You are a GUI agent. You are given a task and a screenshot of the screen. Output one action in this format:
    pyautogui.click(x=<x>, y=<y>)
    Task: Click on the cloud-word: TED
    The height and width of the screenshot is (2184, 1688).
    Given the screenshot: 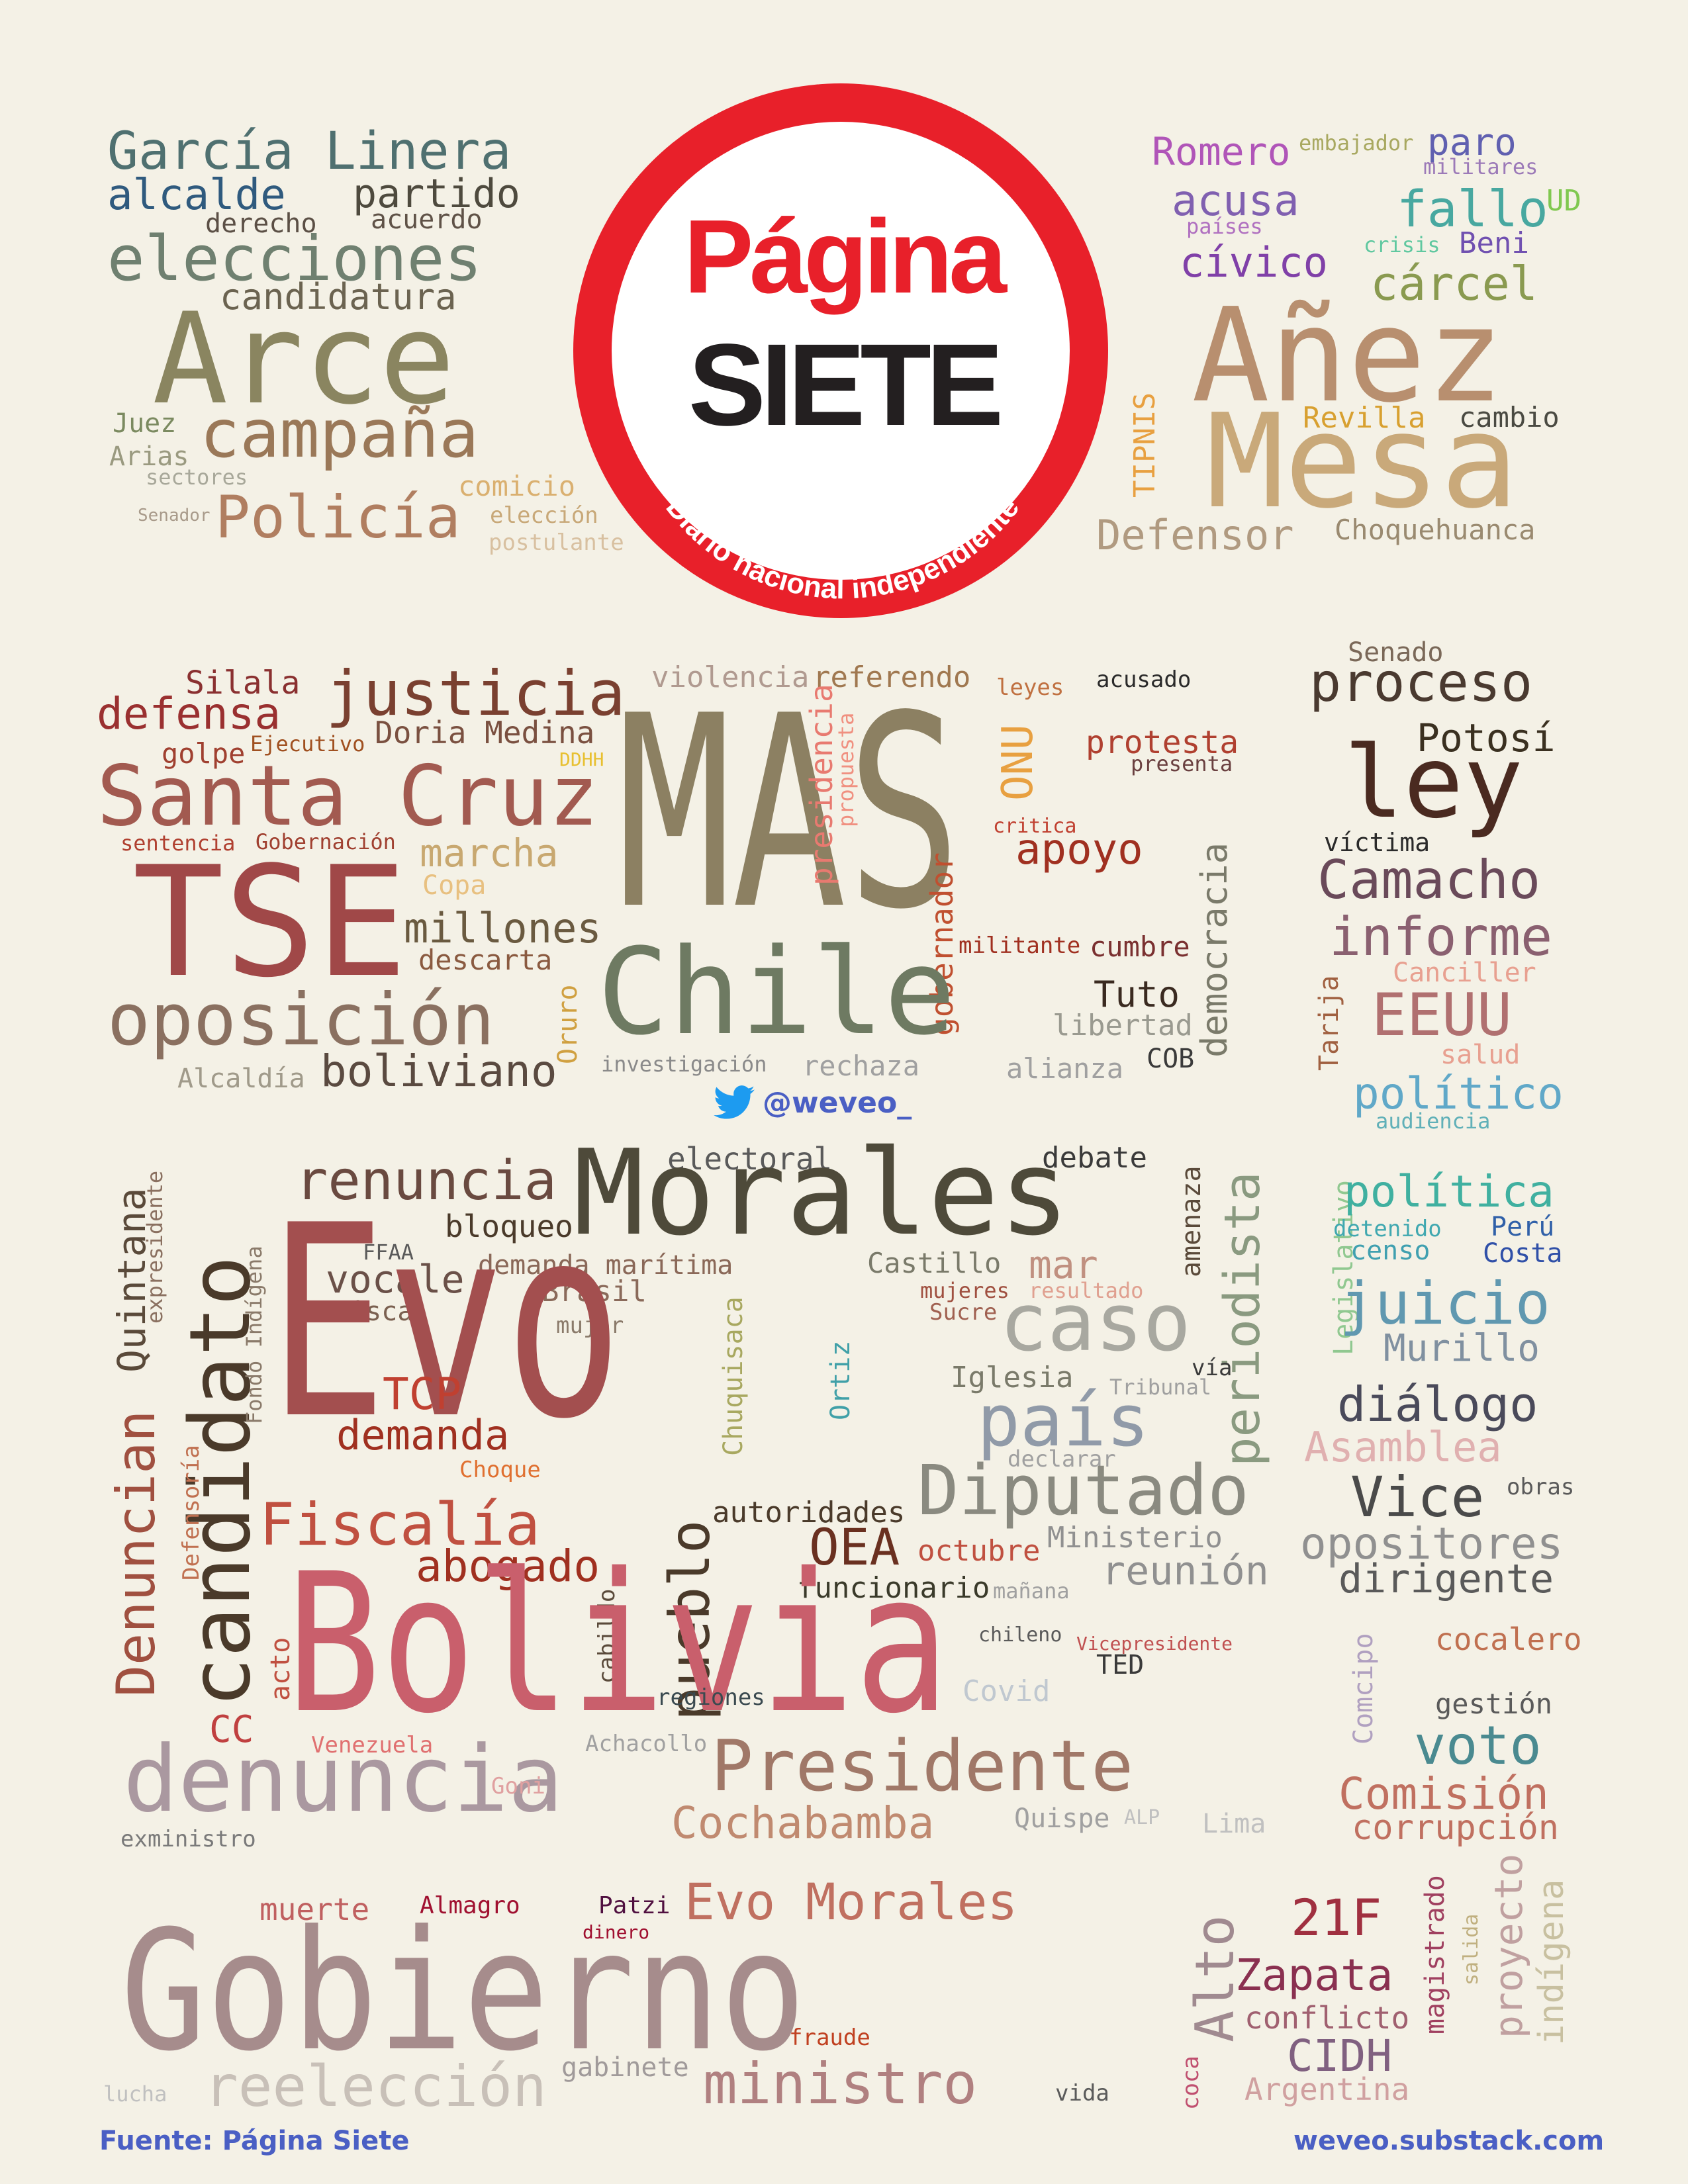 What is the action you would take?
    pyautogui.click(x=1120, y=1665)
    